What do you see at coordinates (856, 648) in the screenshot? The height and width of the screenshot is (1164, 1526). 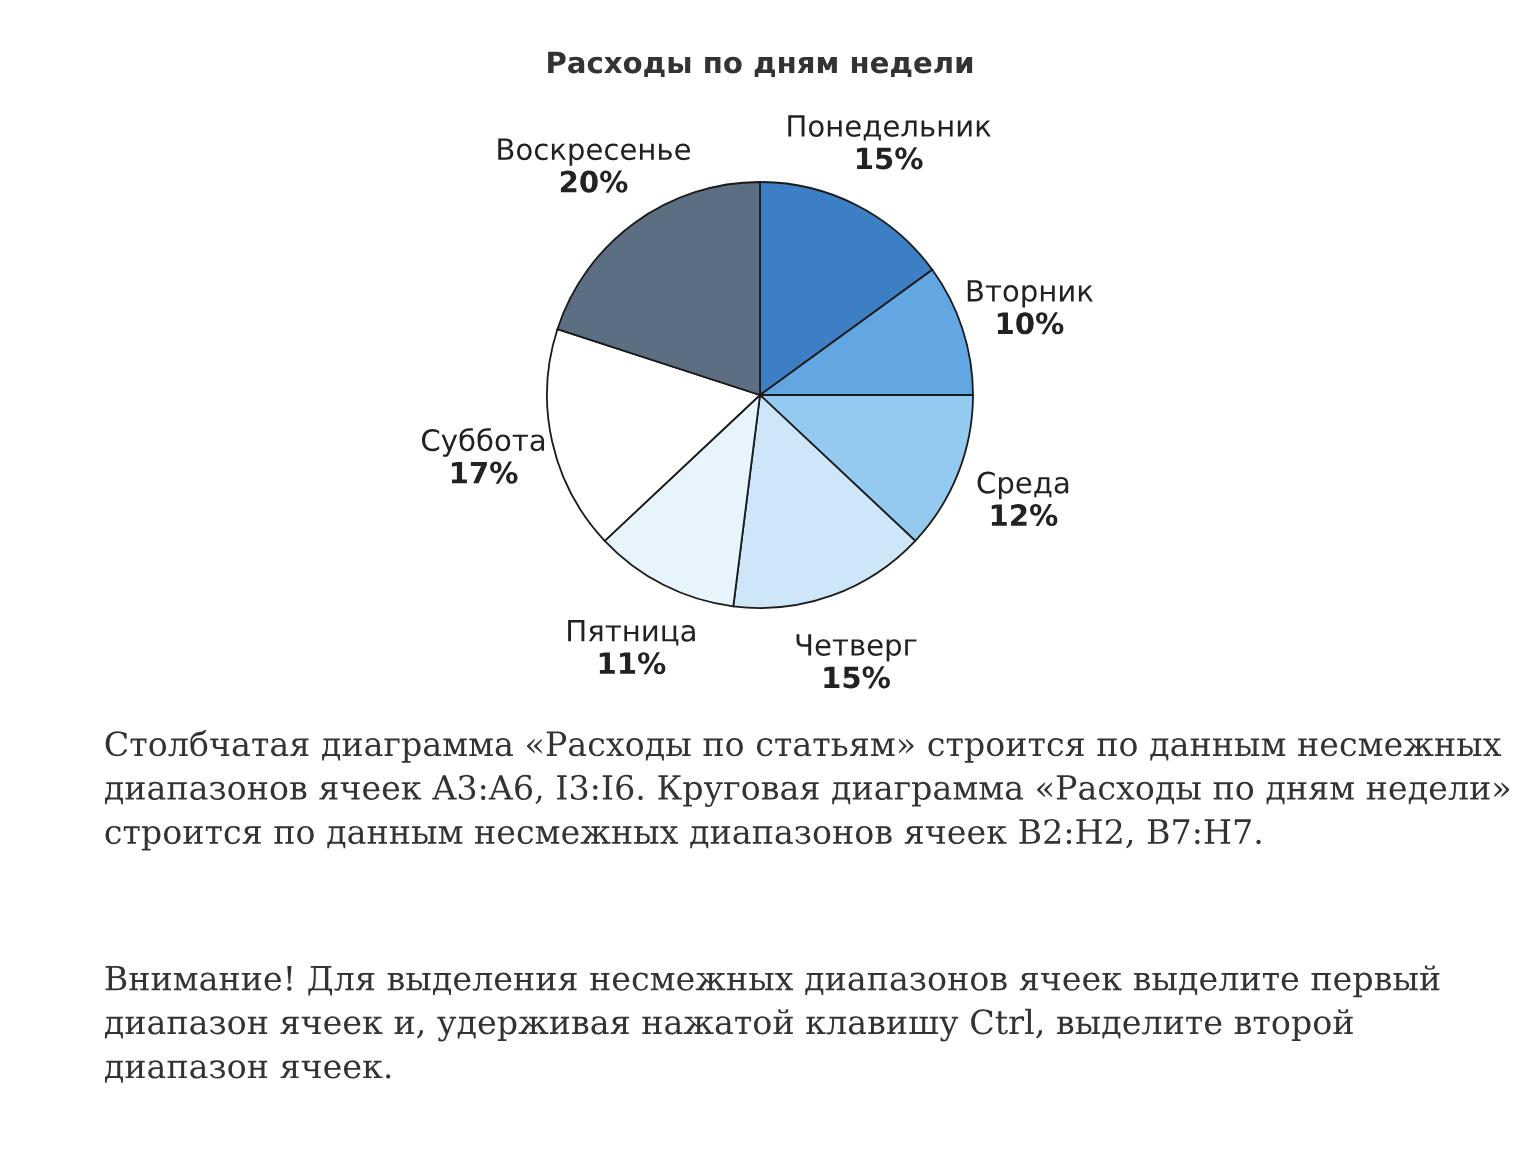 I see `slice-label: Четверг` at bounding box center [856, 648].